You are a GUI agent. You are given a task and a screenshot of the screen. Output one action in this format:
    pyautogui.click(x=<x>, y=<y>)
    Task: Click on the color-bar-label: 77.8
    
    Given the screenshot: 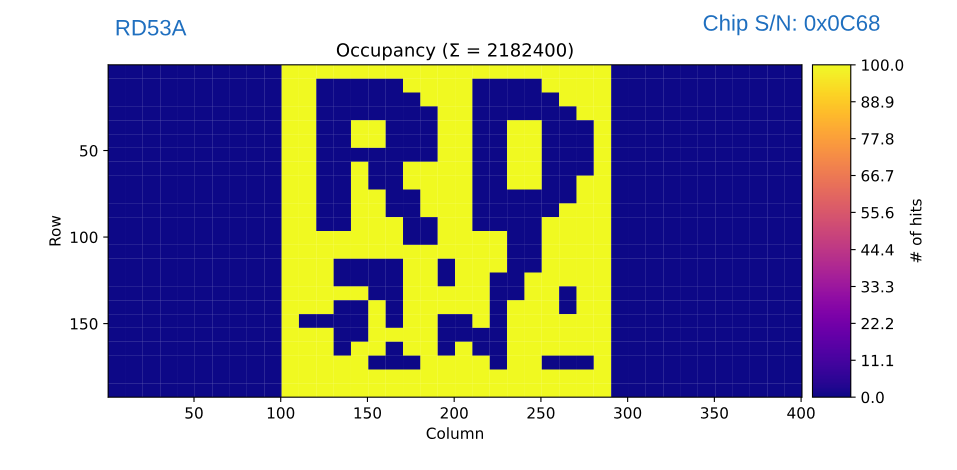 What is the action you would take?
    pyautogui.click(x=878, y=139)
    